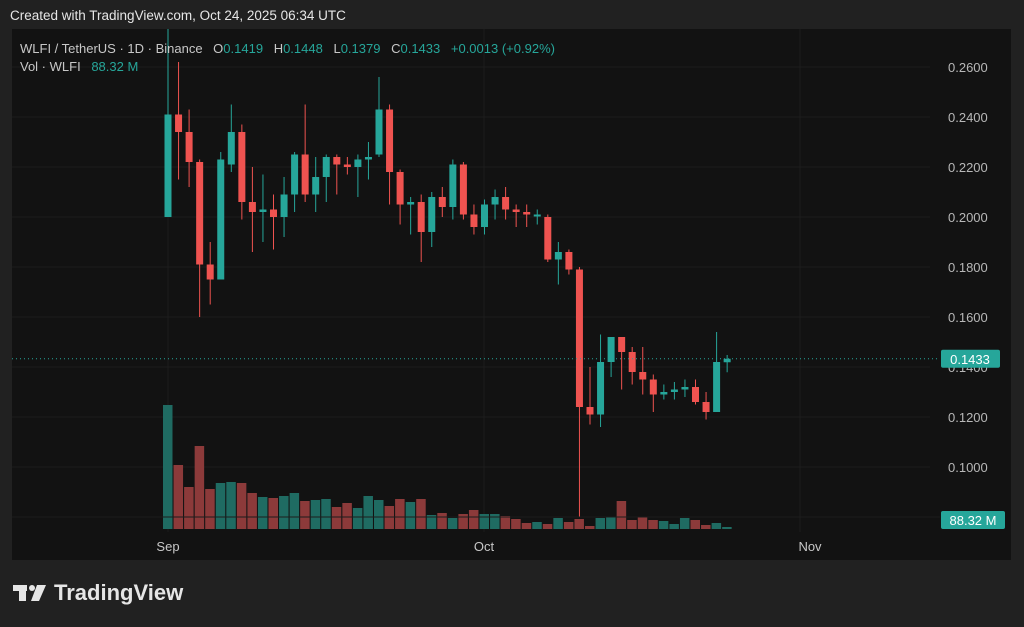  I want to click on price-tick: 0.1200, so click(968, 417).